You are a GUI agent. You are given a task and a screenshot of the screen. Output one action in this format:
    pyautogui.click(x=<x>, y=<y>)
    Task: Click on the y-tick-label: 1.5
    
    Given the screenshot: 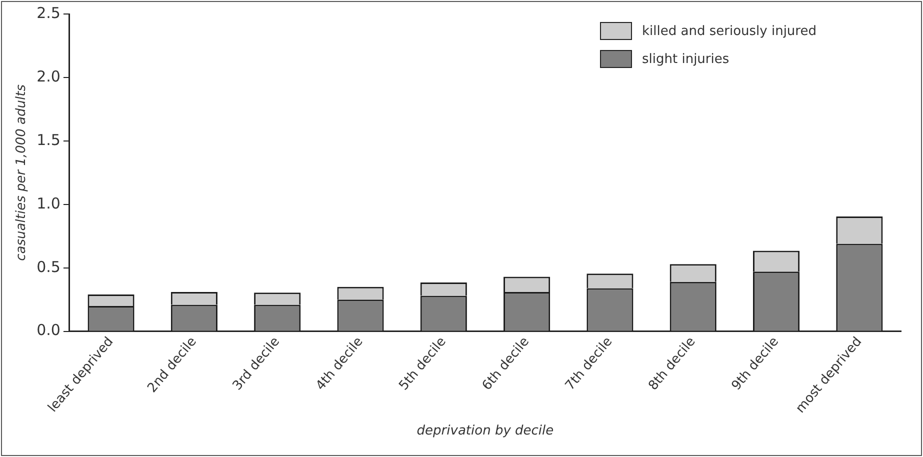 What is the action you would take?
    pyautogui.click(x=48, y=139)
    